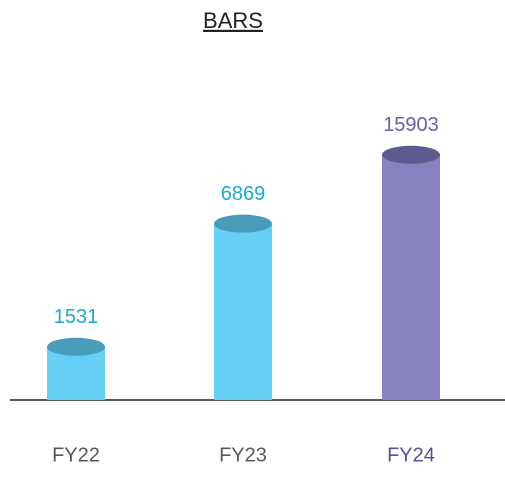 The width and height of the screenshot is (505, 478). Describe the element at coordinates (411, 455) in the screenshot. I see `x-tick-label: FY24` at that location.